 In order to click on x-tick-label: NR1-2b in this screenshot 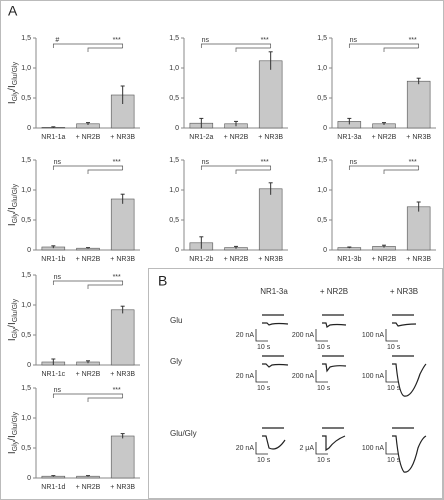, I will do `click(201, 259)`.